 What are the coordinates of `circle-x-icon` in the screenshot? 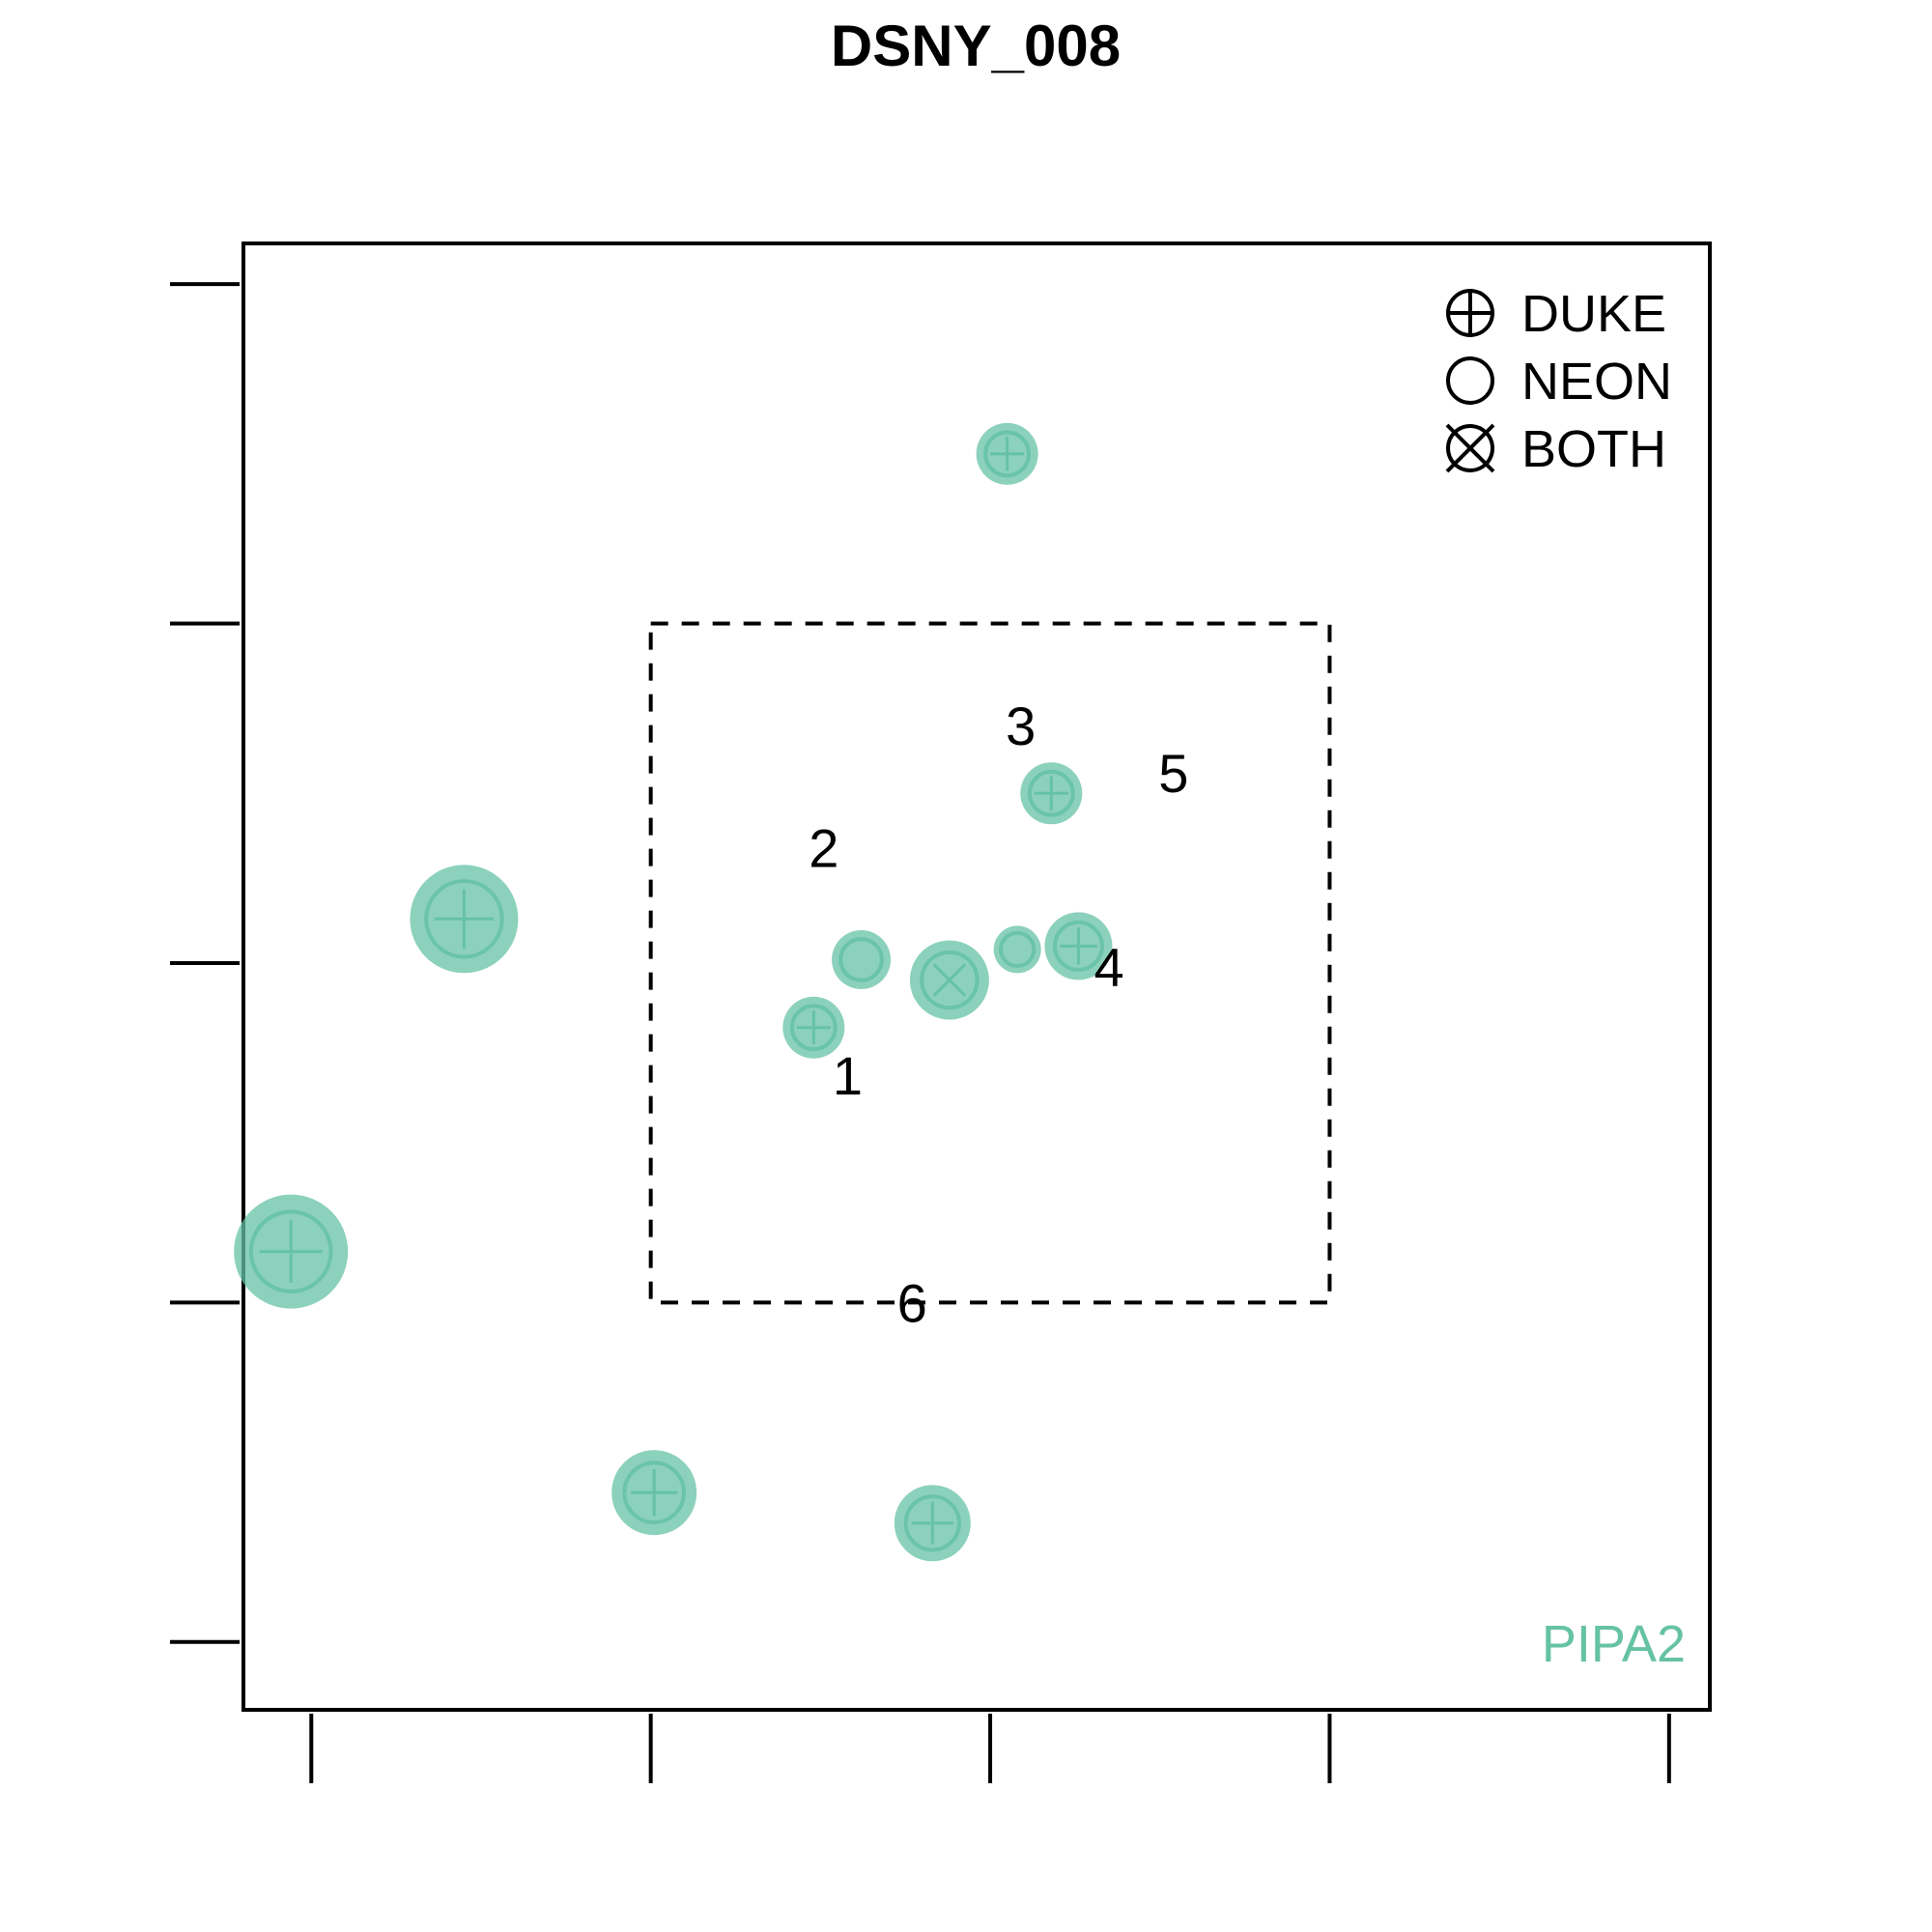 It's located at (1470, 448).